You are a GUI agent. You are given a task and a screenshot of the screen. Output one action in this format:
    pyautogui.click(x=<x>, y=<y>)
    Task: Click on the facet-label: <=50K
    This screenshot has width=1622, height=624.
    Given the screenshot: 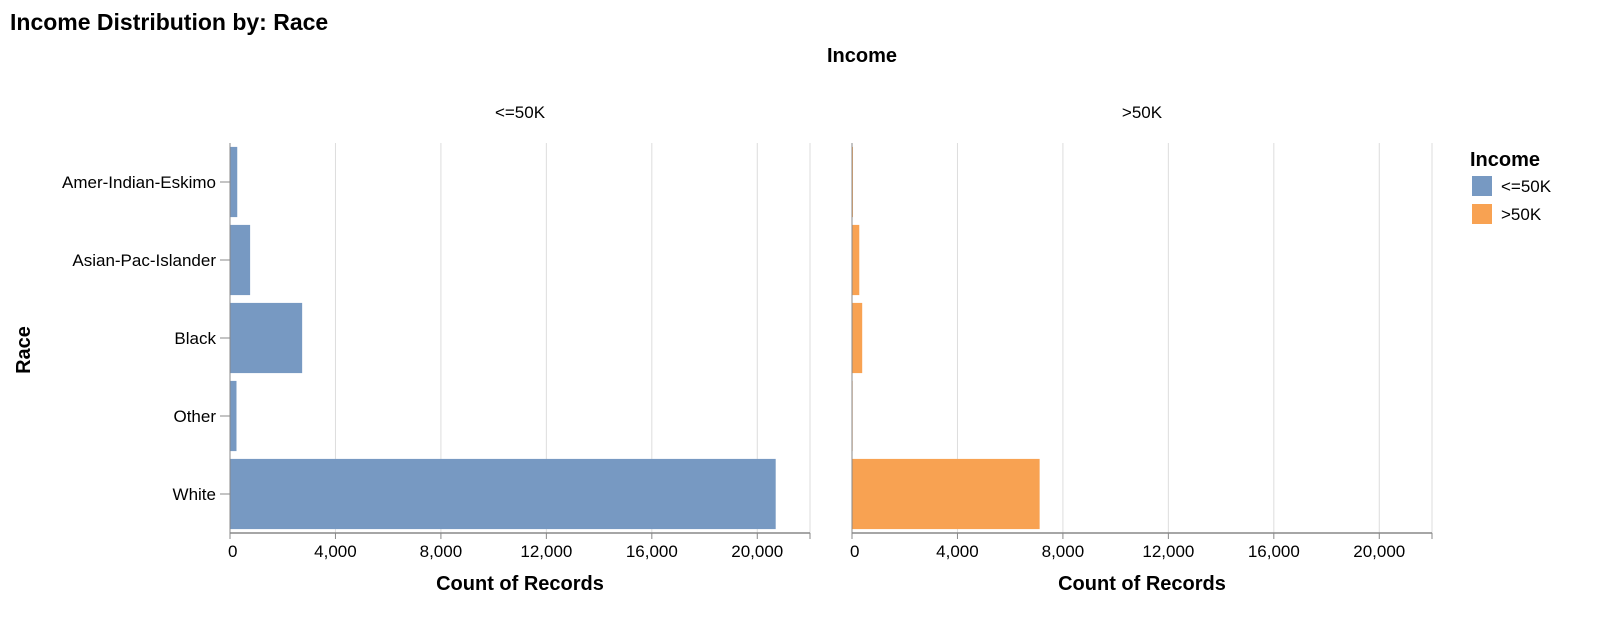 What is the action you would take?
    pyautogui.click(x=520, y=112)
    